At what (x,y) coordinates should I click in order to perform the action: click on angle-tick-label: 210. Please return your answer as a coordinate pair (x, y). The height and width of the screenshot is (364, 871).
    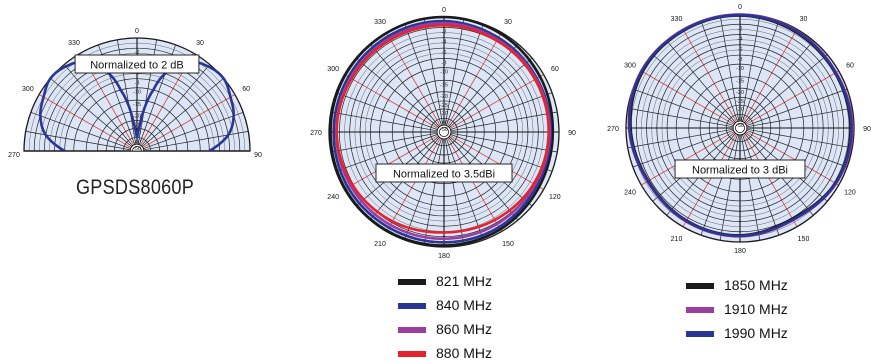
    Looking at the image, I should click on (380, 244).